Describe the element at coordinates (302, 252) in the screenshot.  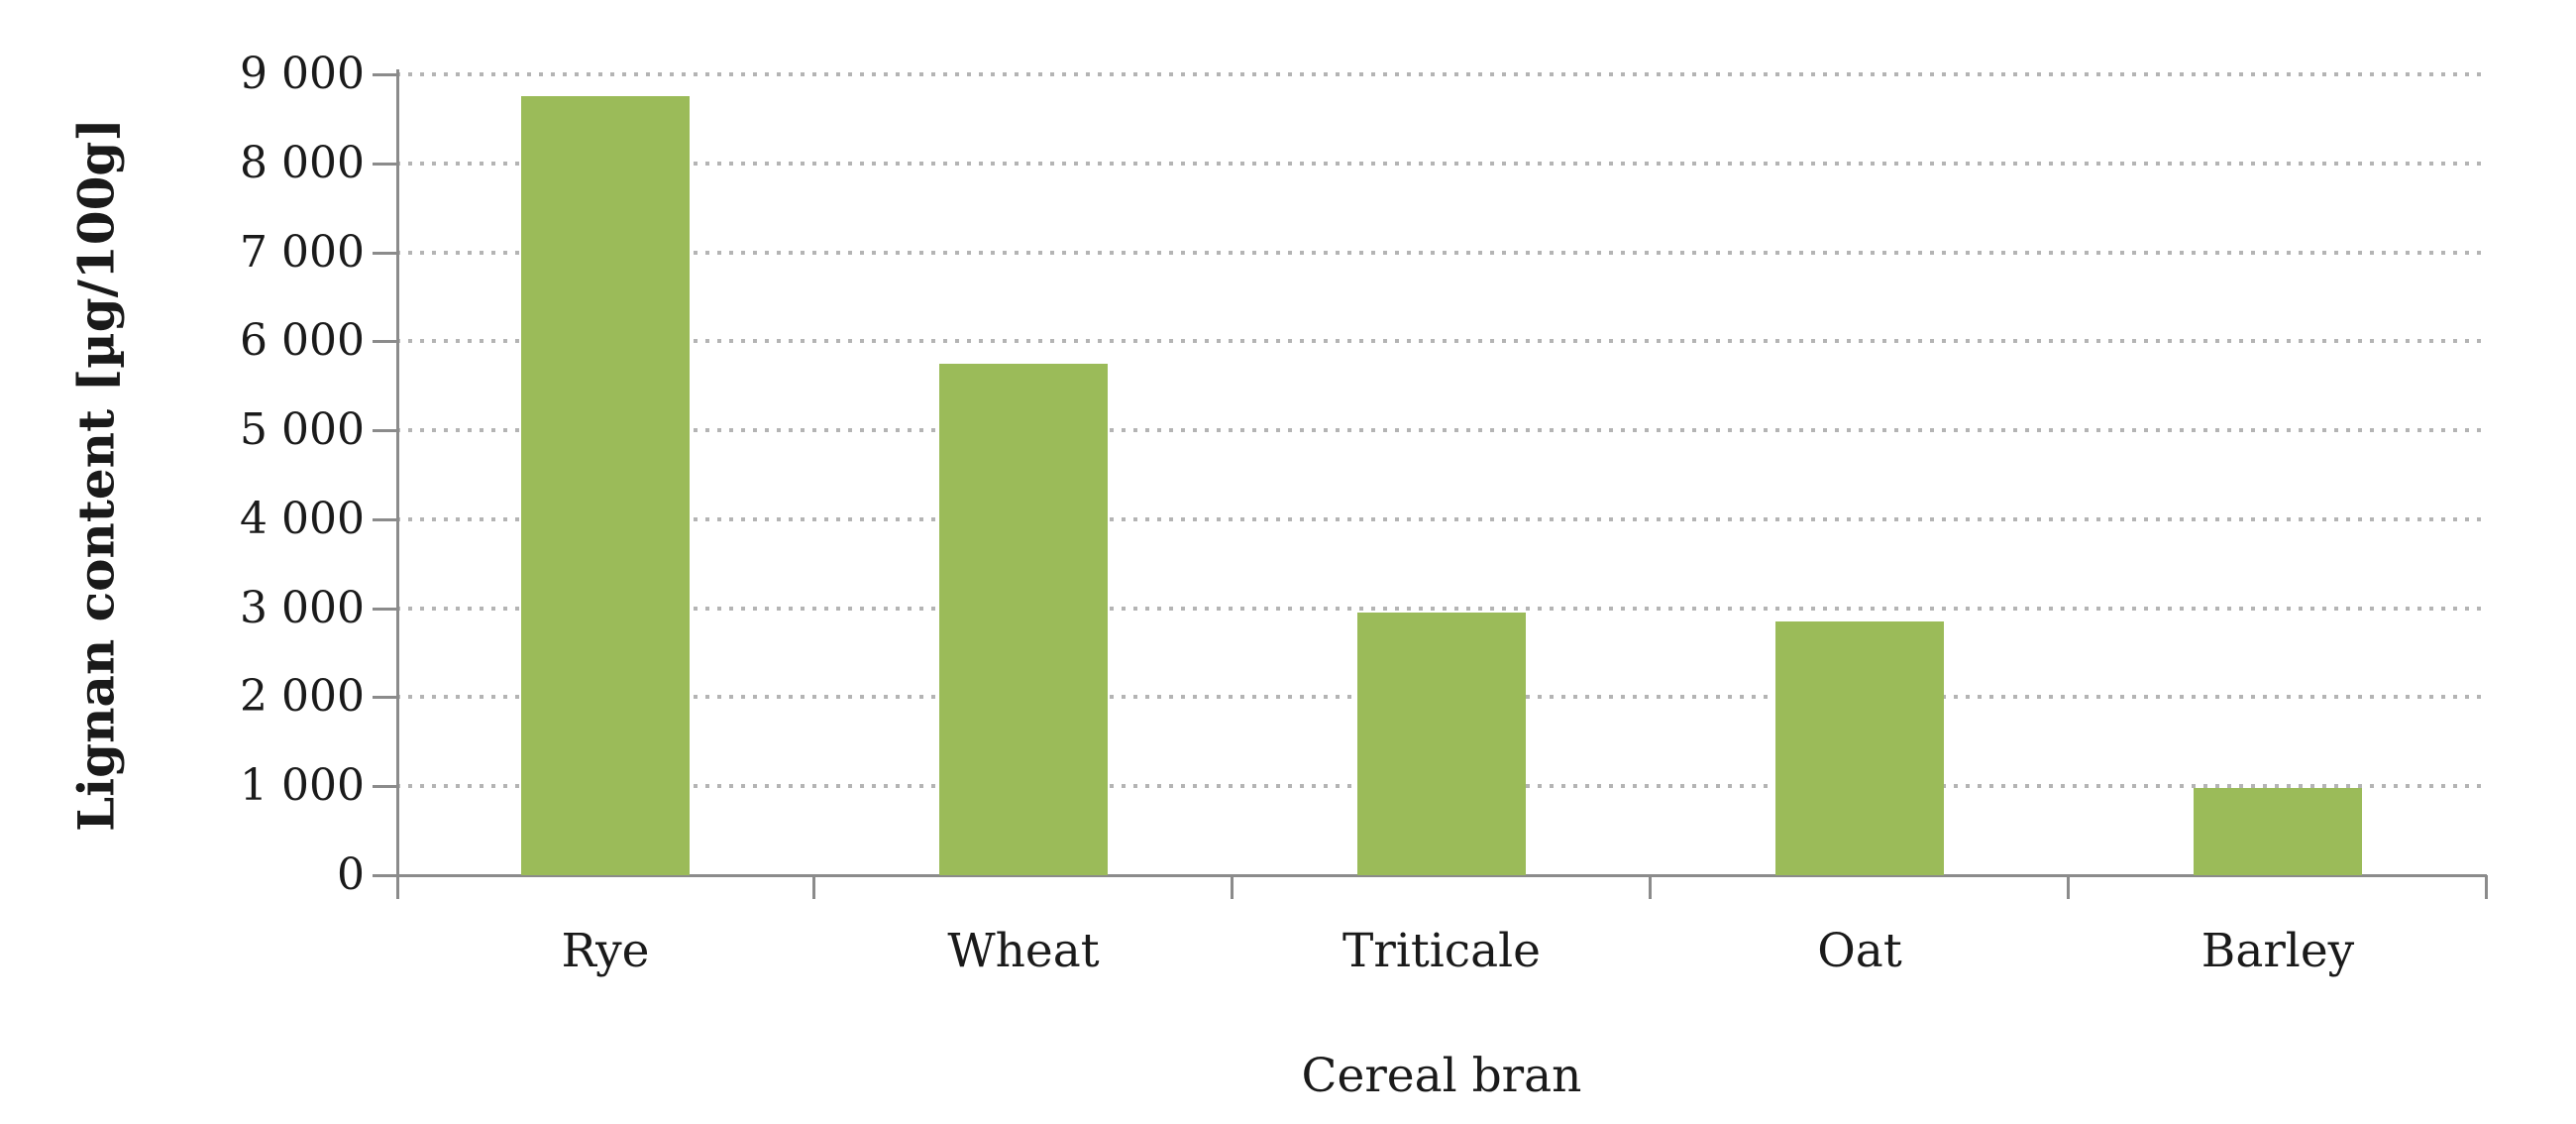
I see `y-tick-label-7000: 7 000` at that location.